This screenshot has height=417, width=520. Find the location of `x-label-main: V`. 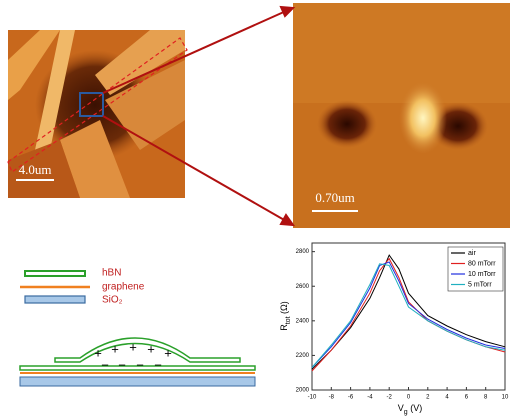

x-label-main: V is located at coordinates (401, 408).